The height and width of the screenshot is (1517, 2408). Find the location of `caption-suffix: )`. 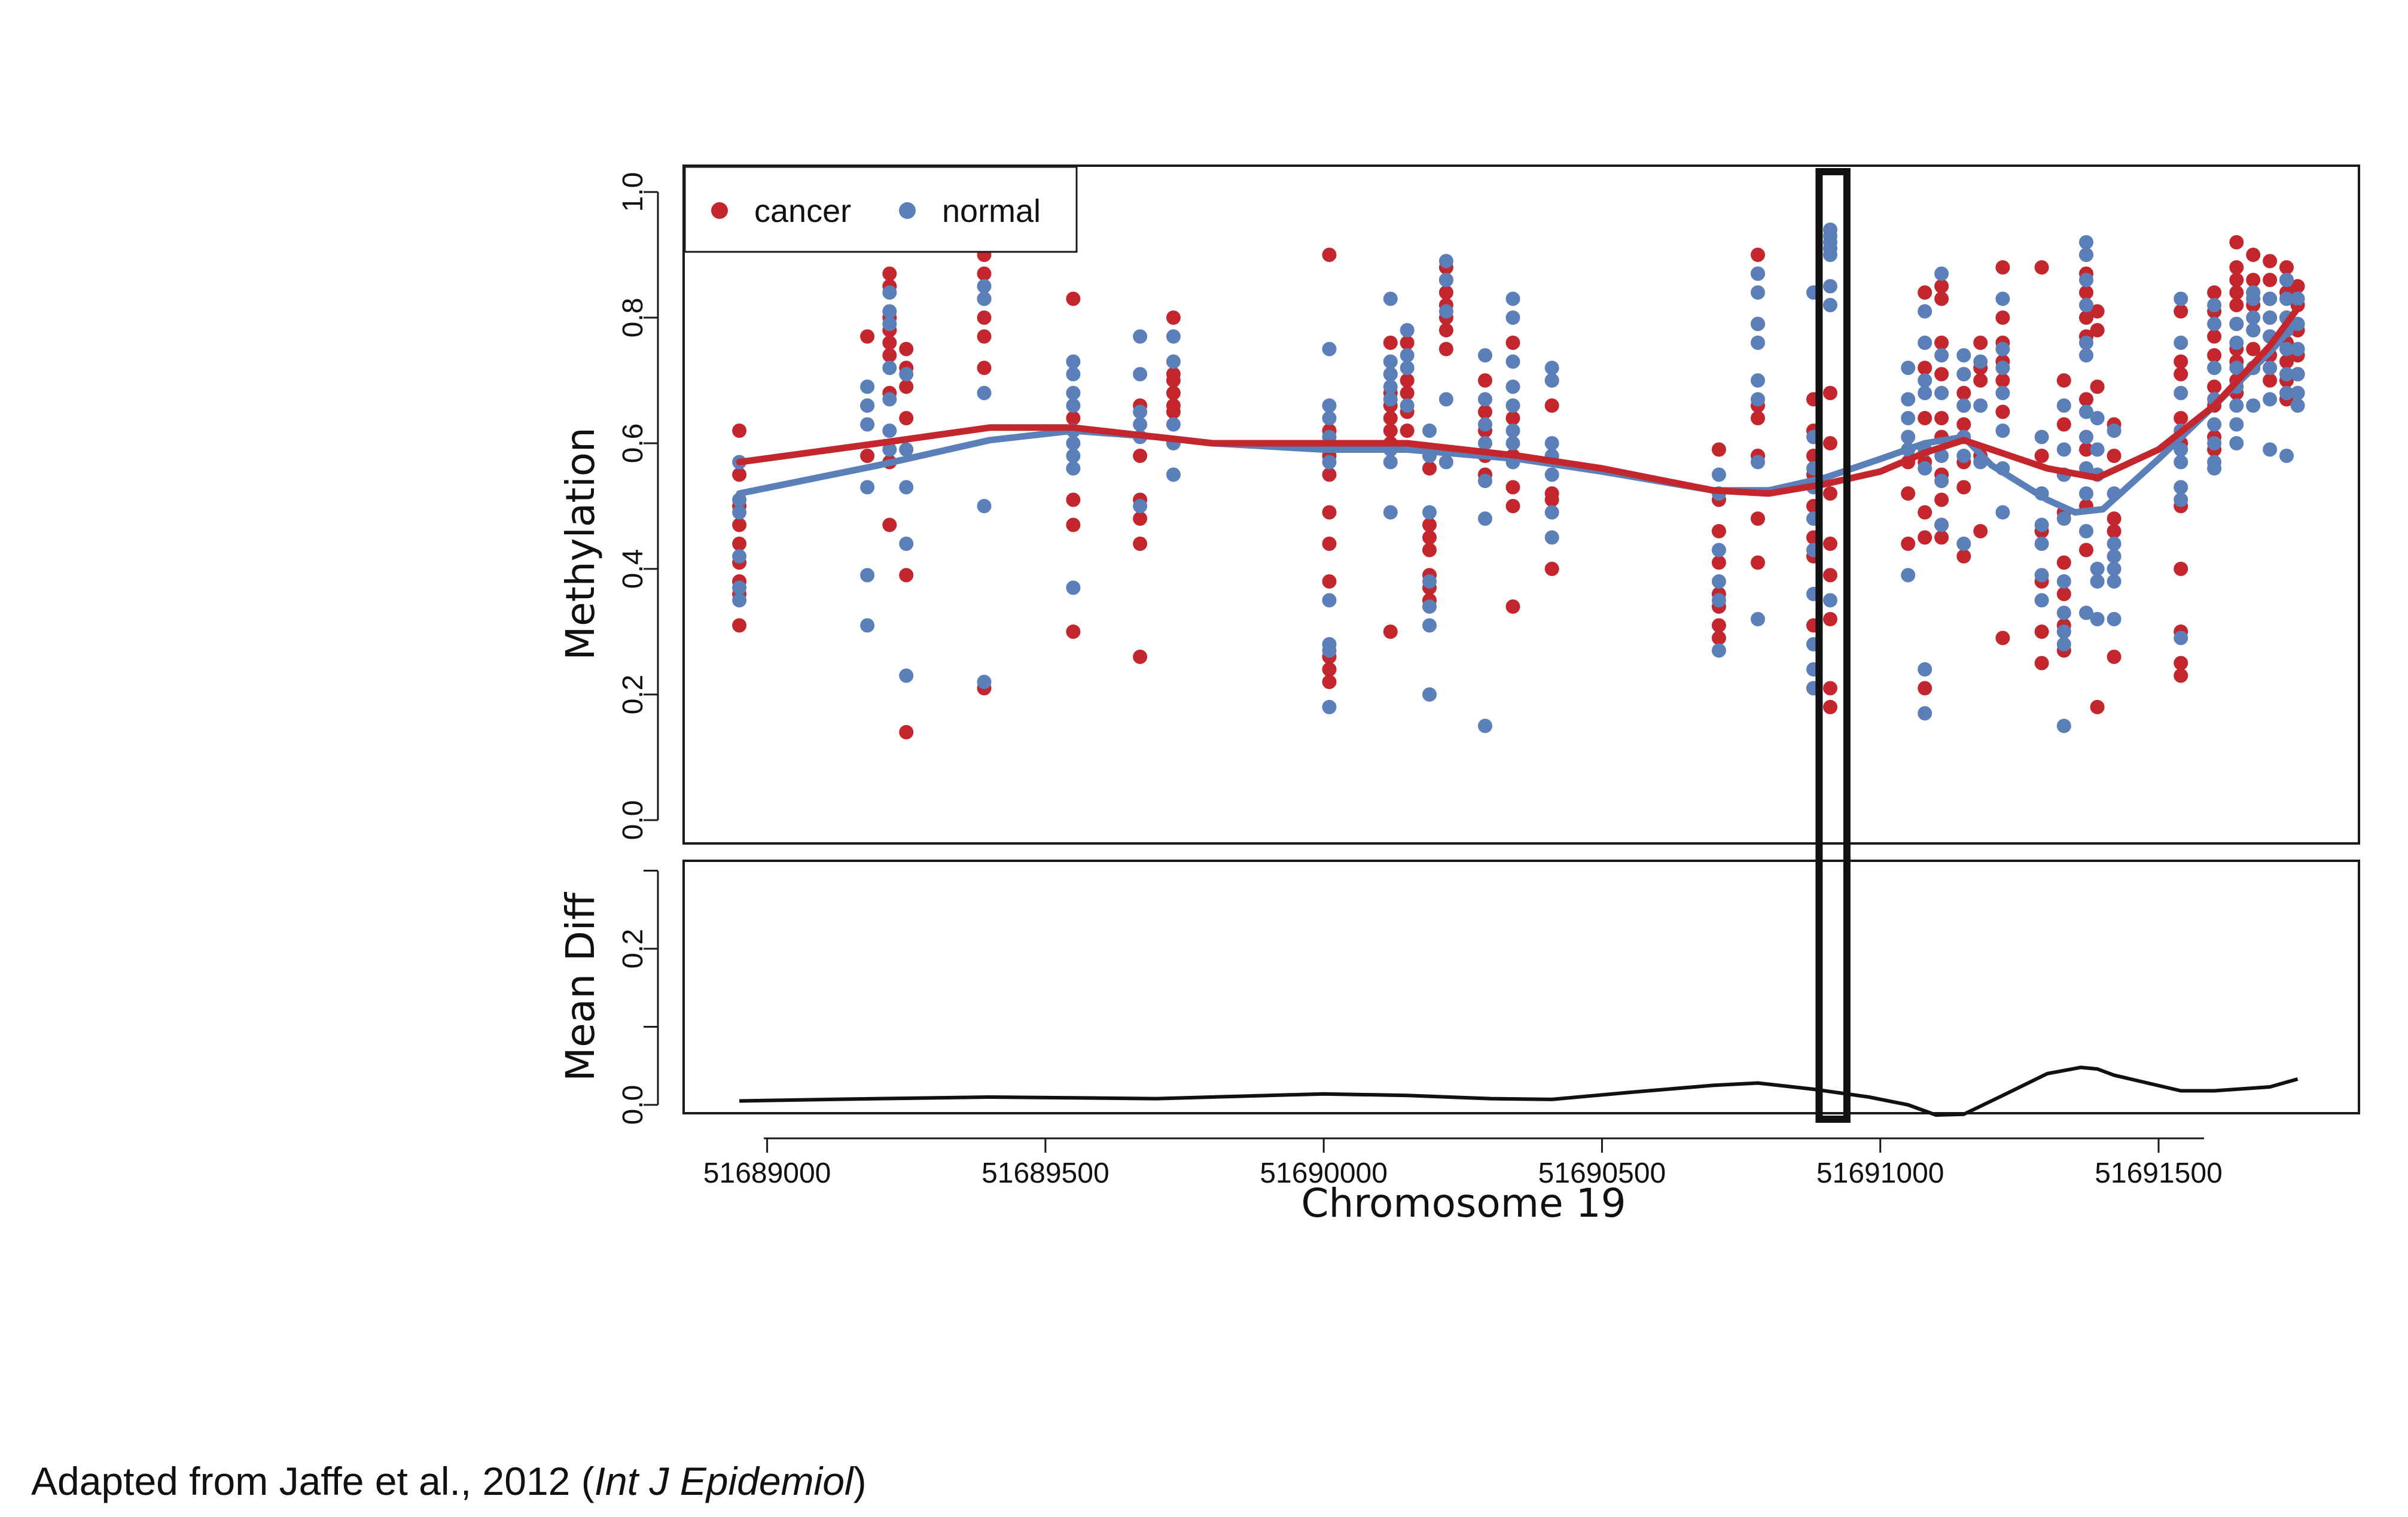

caption-suffix: ) is located at coordinates (860, 1481).